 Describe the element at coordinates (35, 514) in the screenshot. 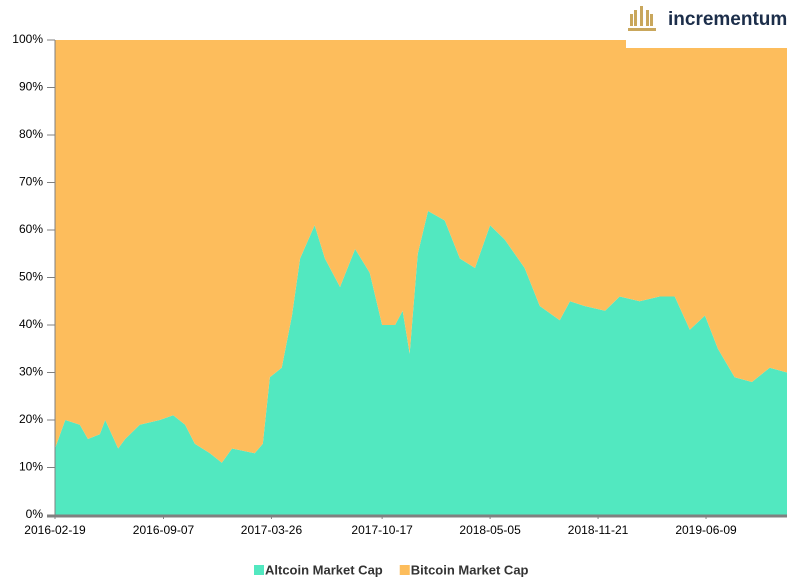

I see `y-tick-label: 0%` at that location.